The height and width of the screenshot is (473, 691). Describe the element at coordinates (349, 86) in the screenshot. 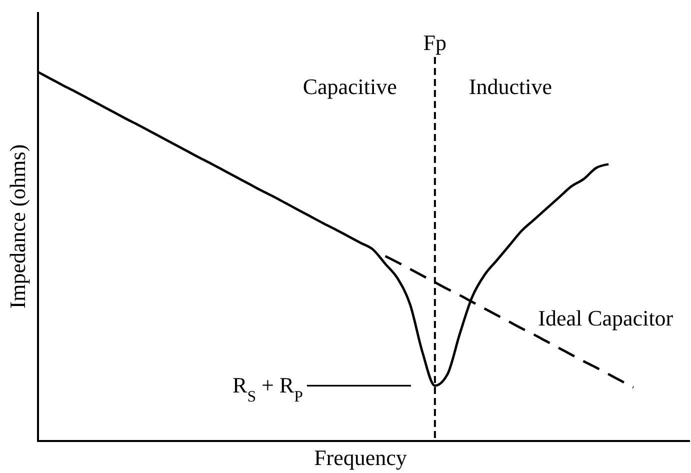

I see `annotation: Capacitive` at that location.